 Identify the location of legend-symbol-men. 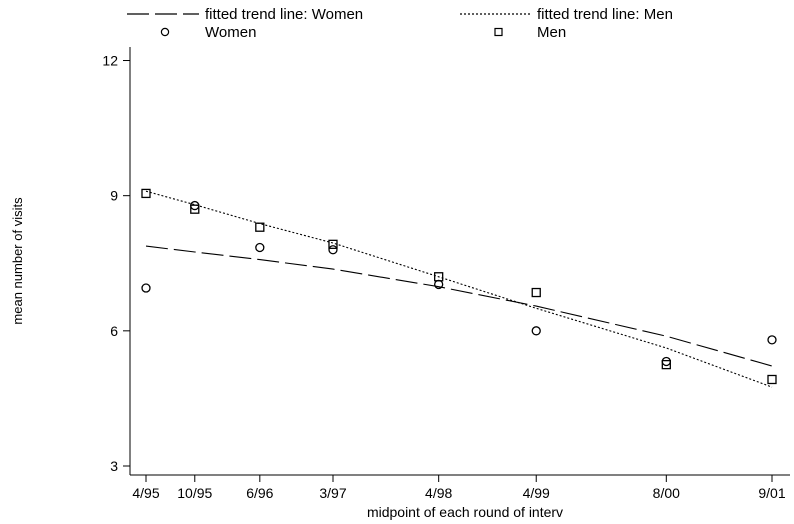
(498, 32).